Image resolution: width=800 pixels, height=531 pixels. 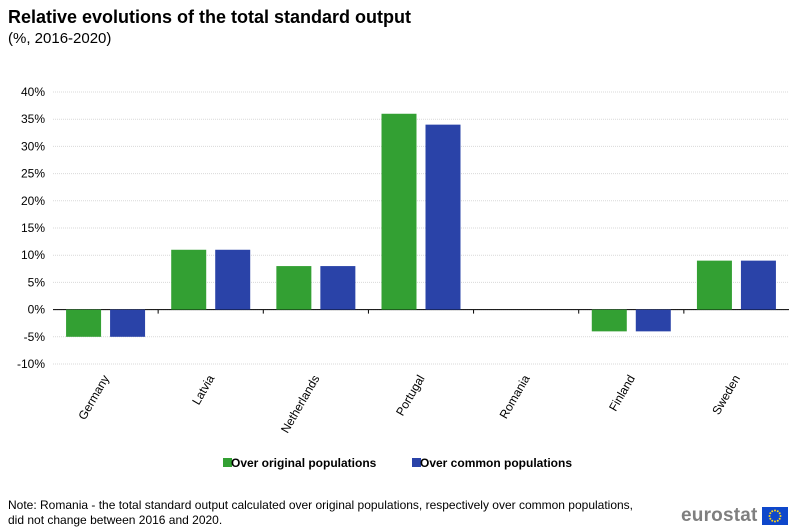 I want to click on y-tick-label: 5%, so click(x=37, y=282).